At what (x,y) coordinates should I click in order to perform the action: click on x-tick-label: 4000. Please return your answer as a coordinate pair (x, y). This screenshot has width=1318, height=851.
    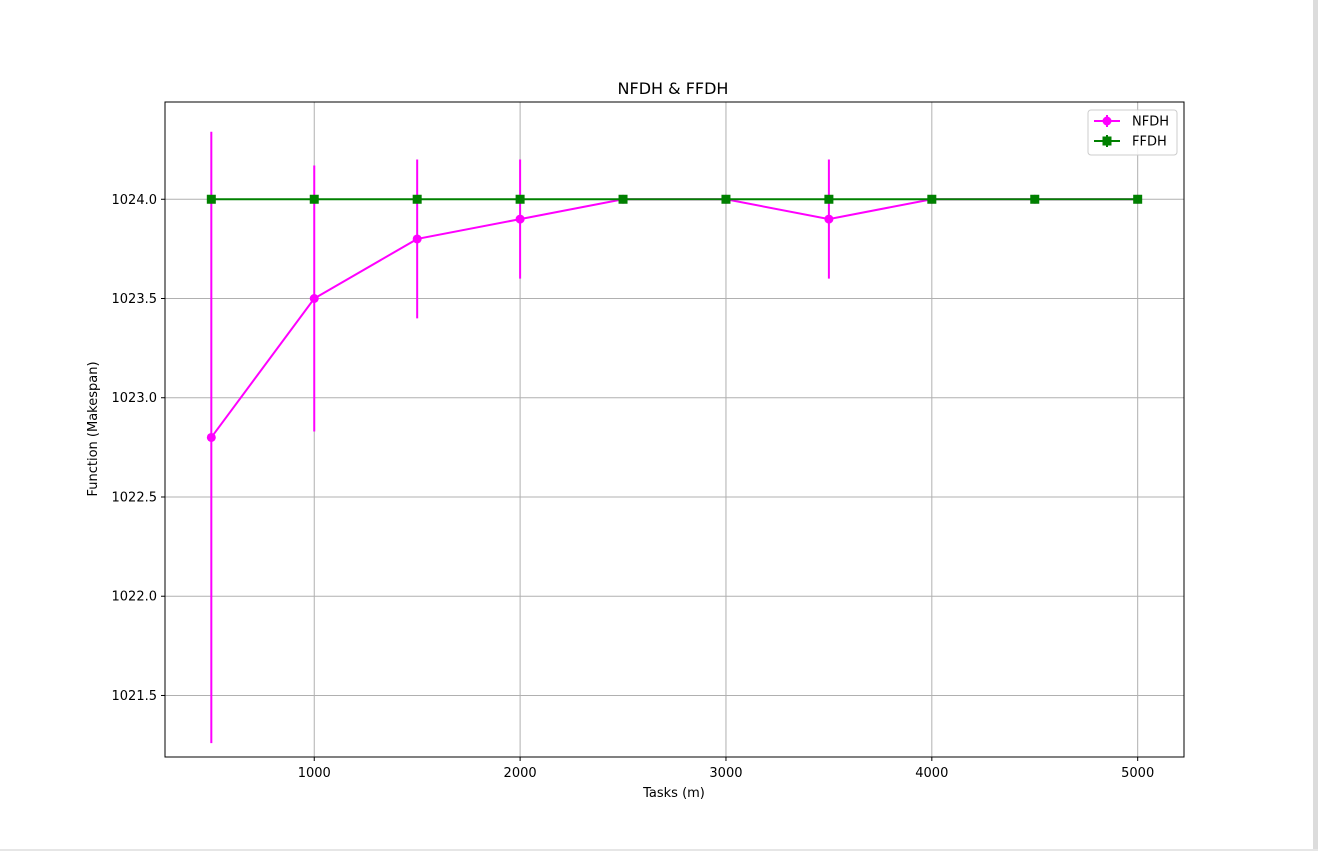
    Looking at the image, I should click on (931, 773).